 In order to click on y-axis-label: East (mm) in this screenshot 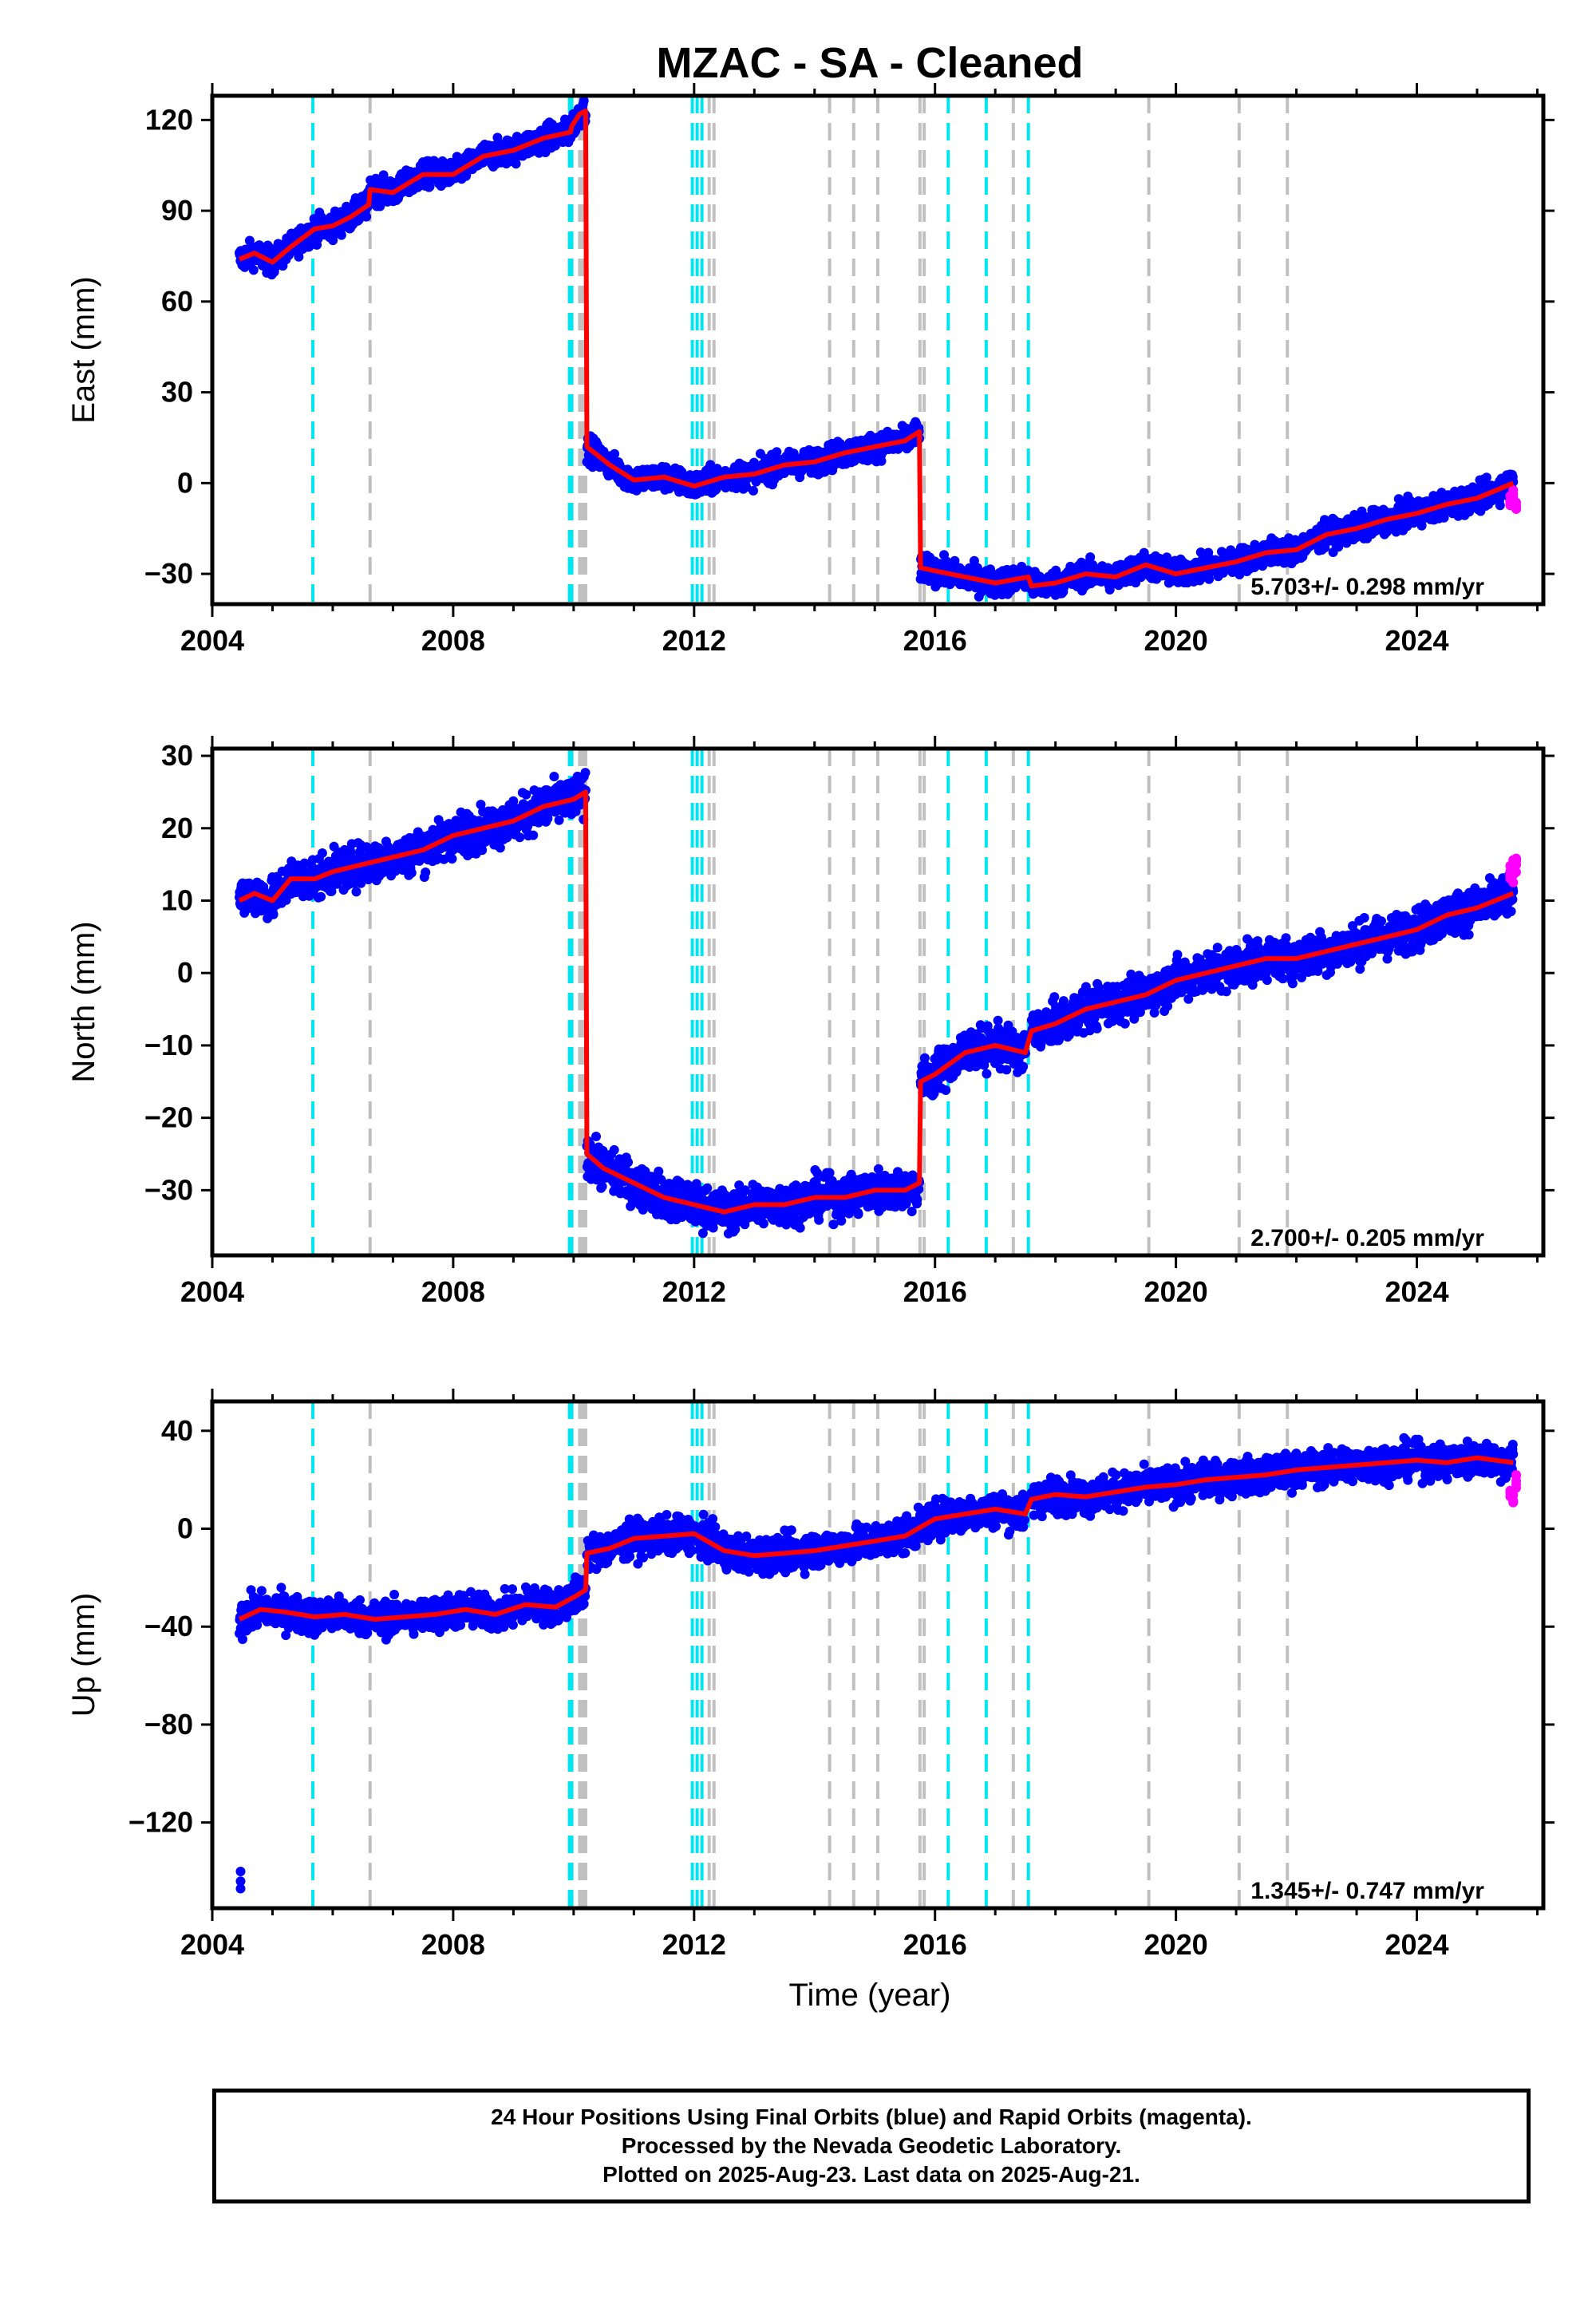, I will do `click(83, 349)`.